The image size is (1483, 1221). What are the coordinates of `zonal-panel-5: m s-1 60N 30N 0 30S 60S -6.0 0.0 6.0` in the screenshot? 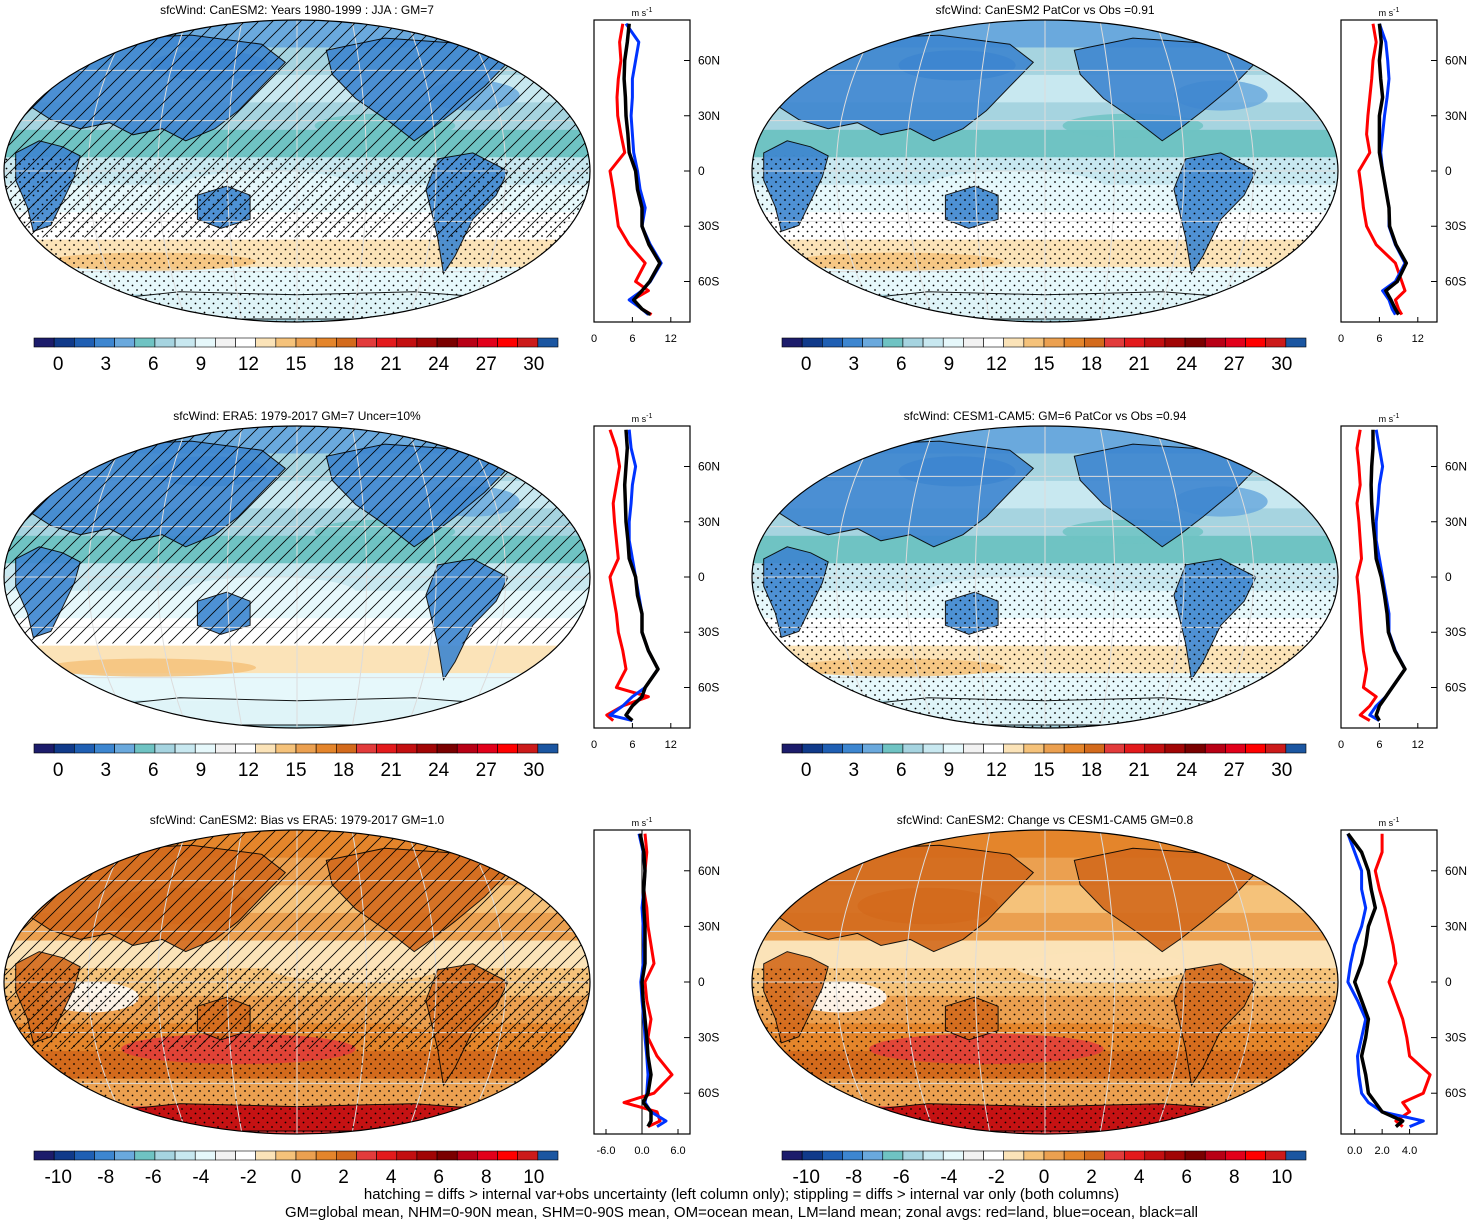 It's located at (656, 987).